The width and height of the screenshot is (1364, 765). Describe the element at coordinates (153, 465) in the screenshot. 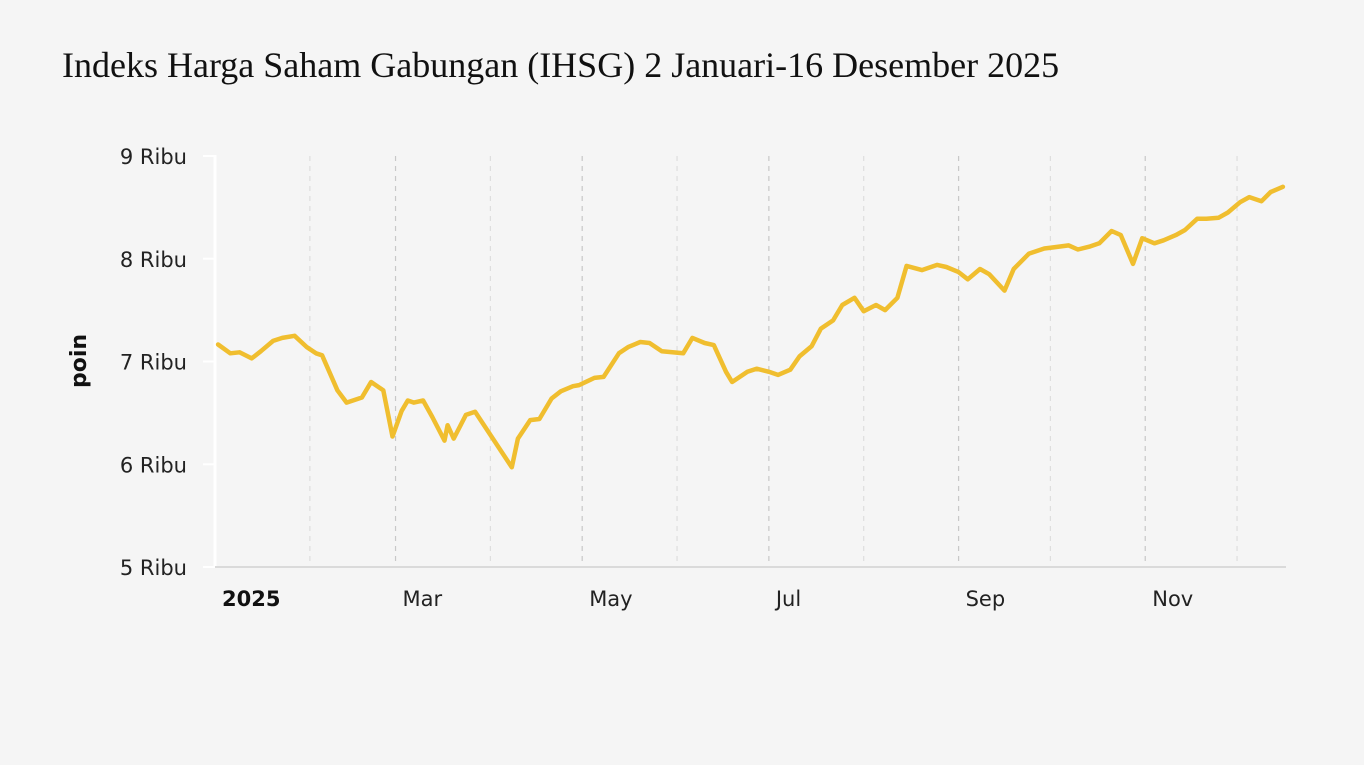

I see `y-tick-label-3: 6 Ribu` at that location.